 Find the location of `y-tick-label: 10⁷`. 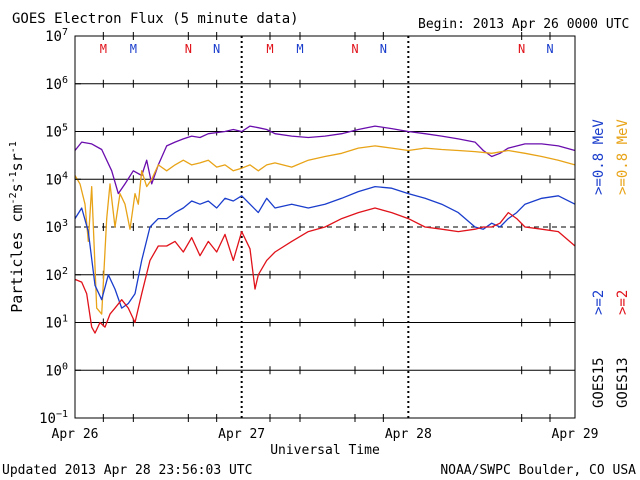

y-tick-label: 10⁷ is located at coordinates (56, 36).